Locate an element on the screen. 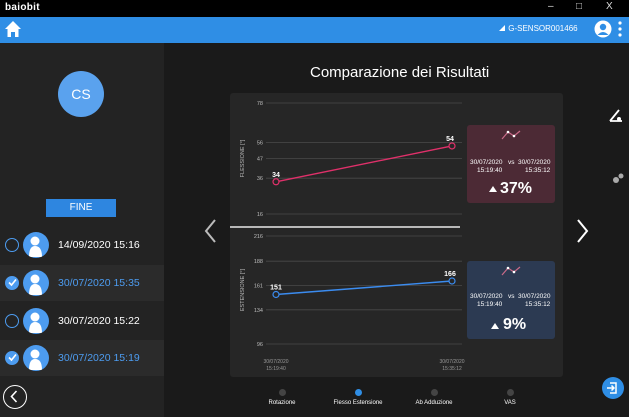 This screenshot has height=417, width=629. exit-icon is located at coordinates (612, 388).